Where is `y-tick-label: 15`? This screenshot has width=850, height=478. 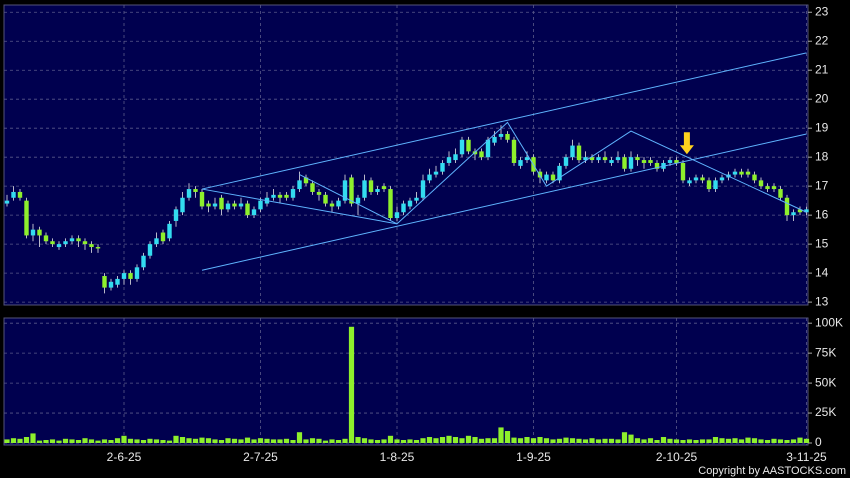
y-tick-label: 15 is located at coordinates (822, 243).